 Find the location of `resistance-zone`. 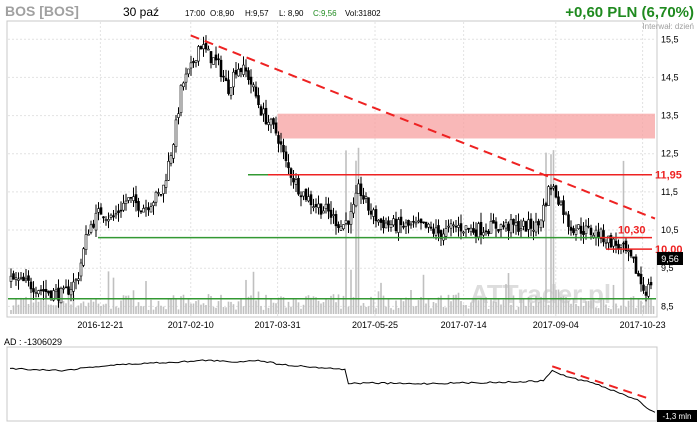

resistance-zone is located at coordinates (466, 126).